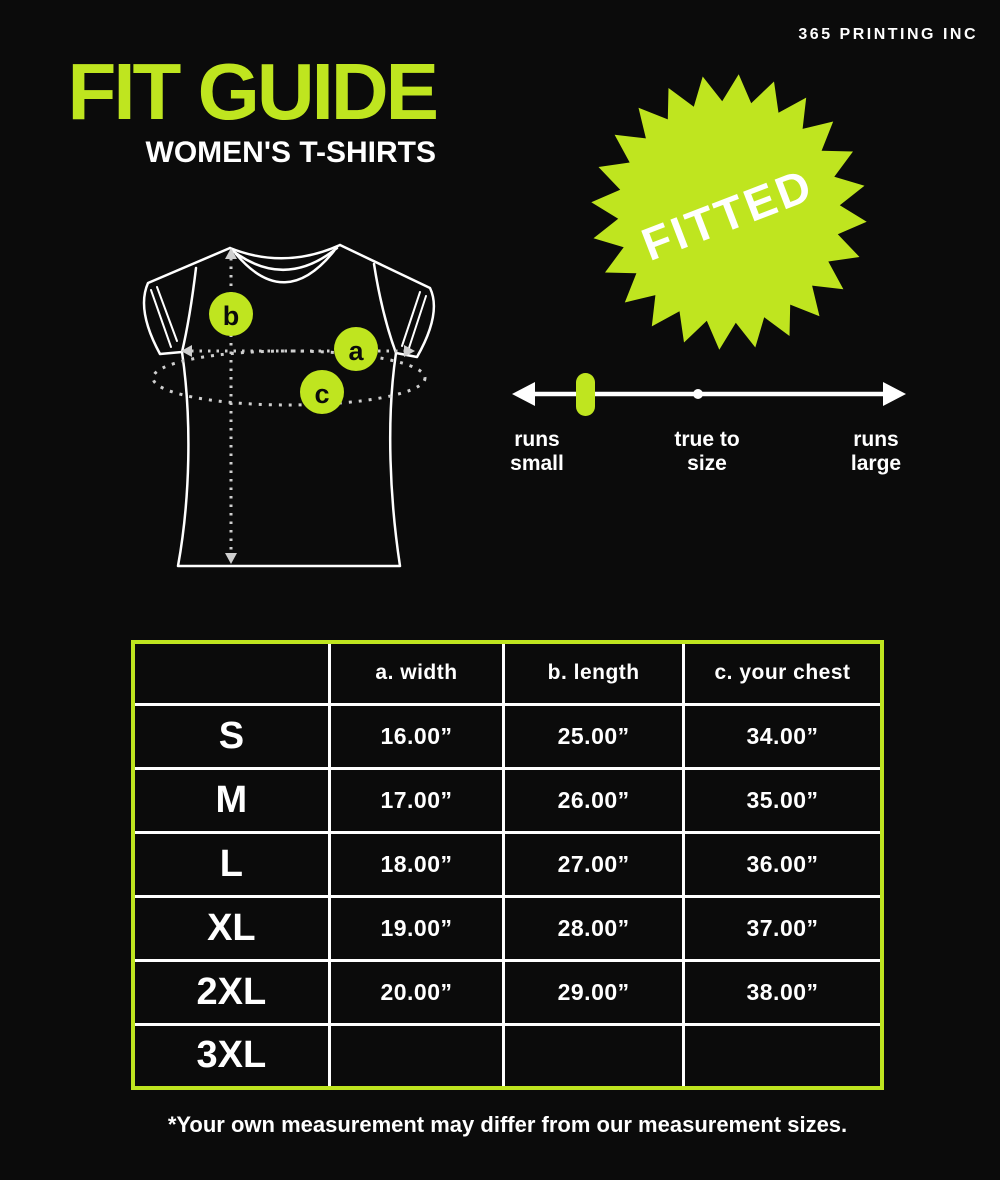 The height and width of the screenshot is (1180, 1000). Describe the element at coordinates (709, 394) in the screenshot. I see `fit-scale` at that location.